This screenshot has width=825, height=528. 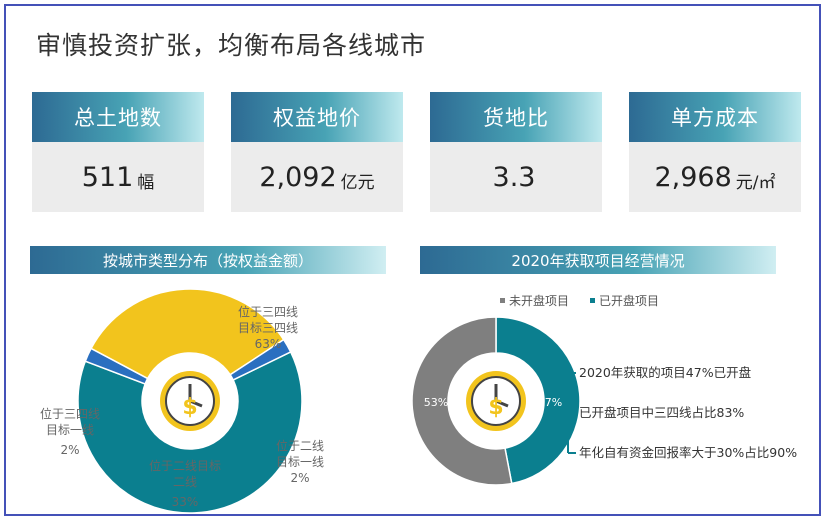 I want to click on card-unit: 元/㎡, so click(x=755, y=182).